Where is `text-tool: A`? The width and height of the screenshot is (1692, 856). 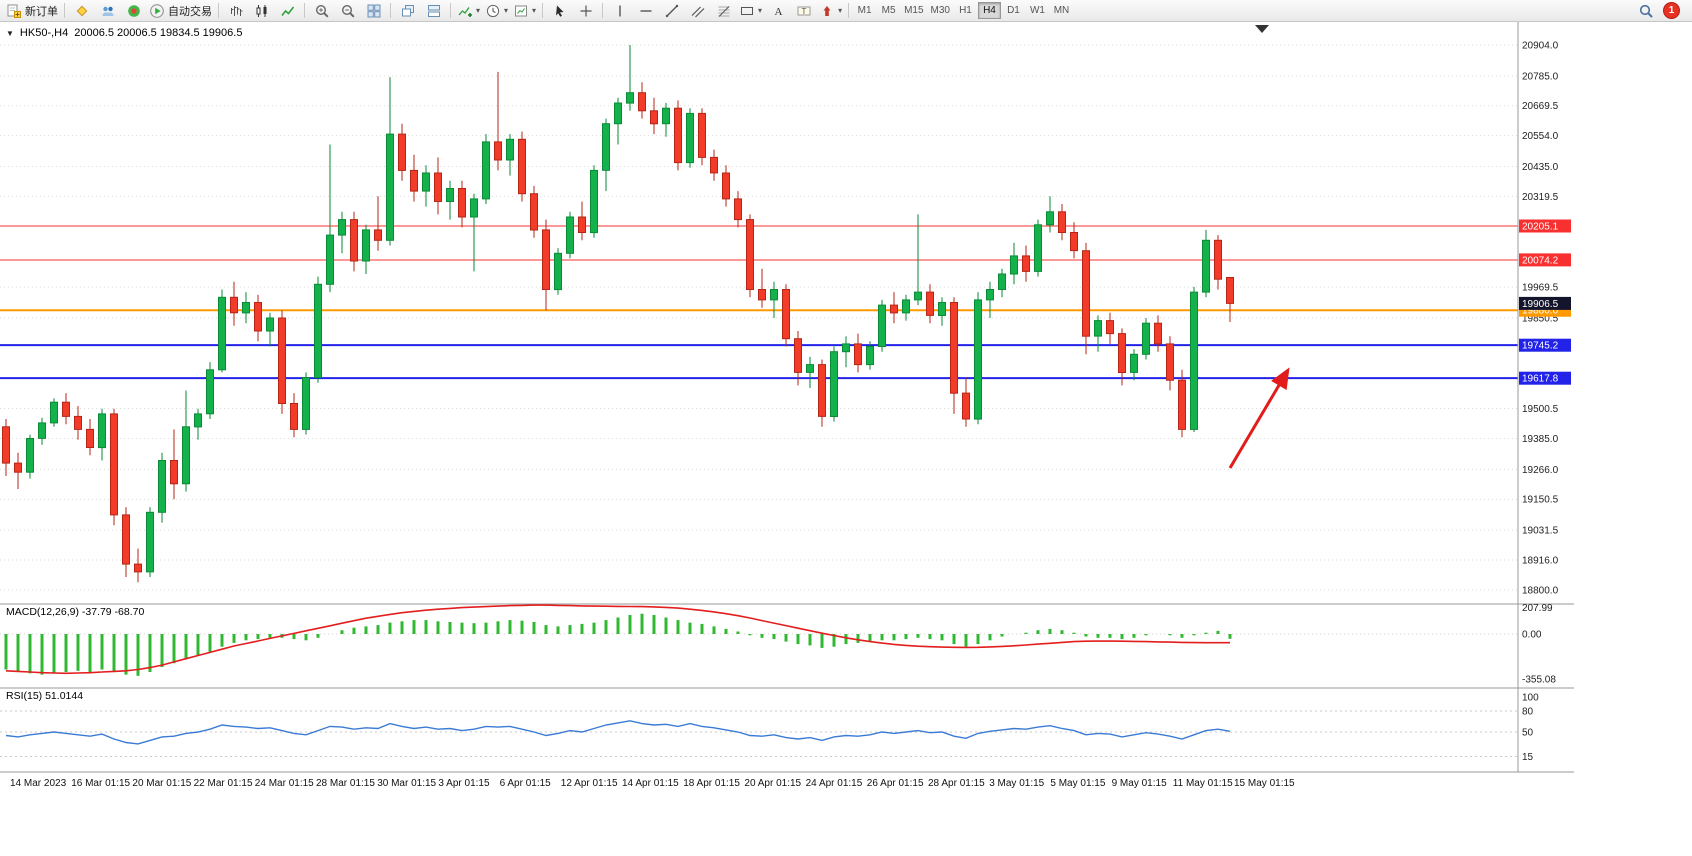
text-tool: A is located at coordinates (777, 11).